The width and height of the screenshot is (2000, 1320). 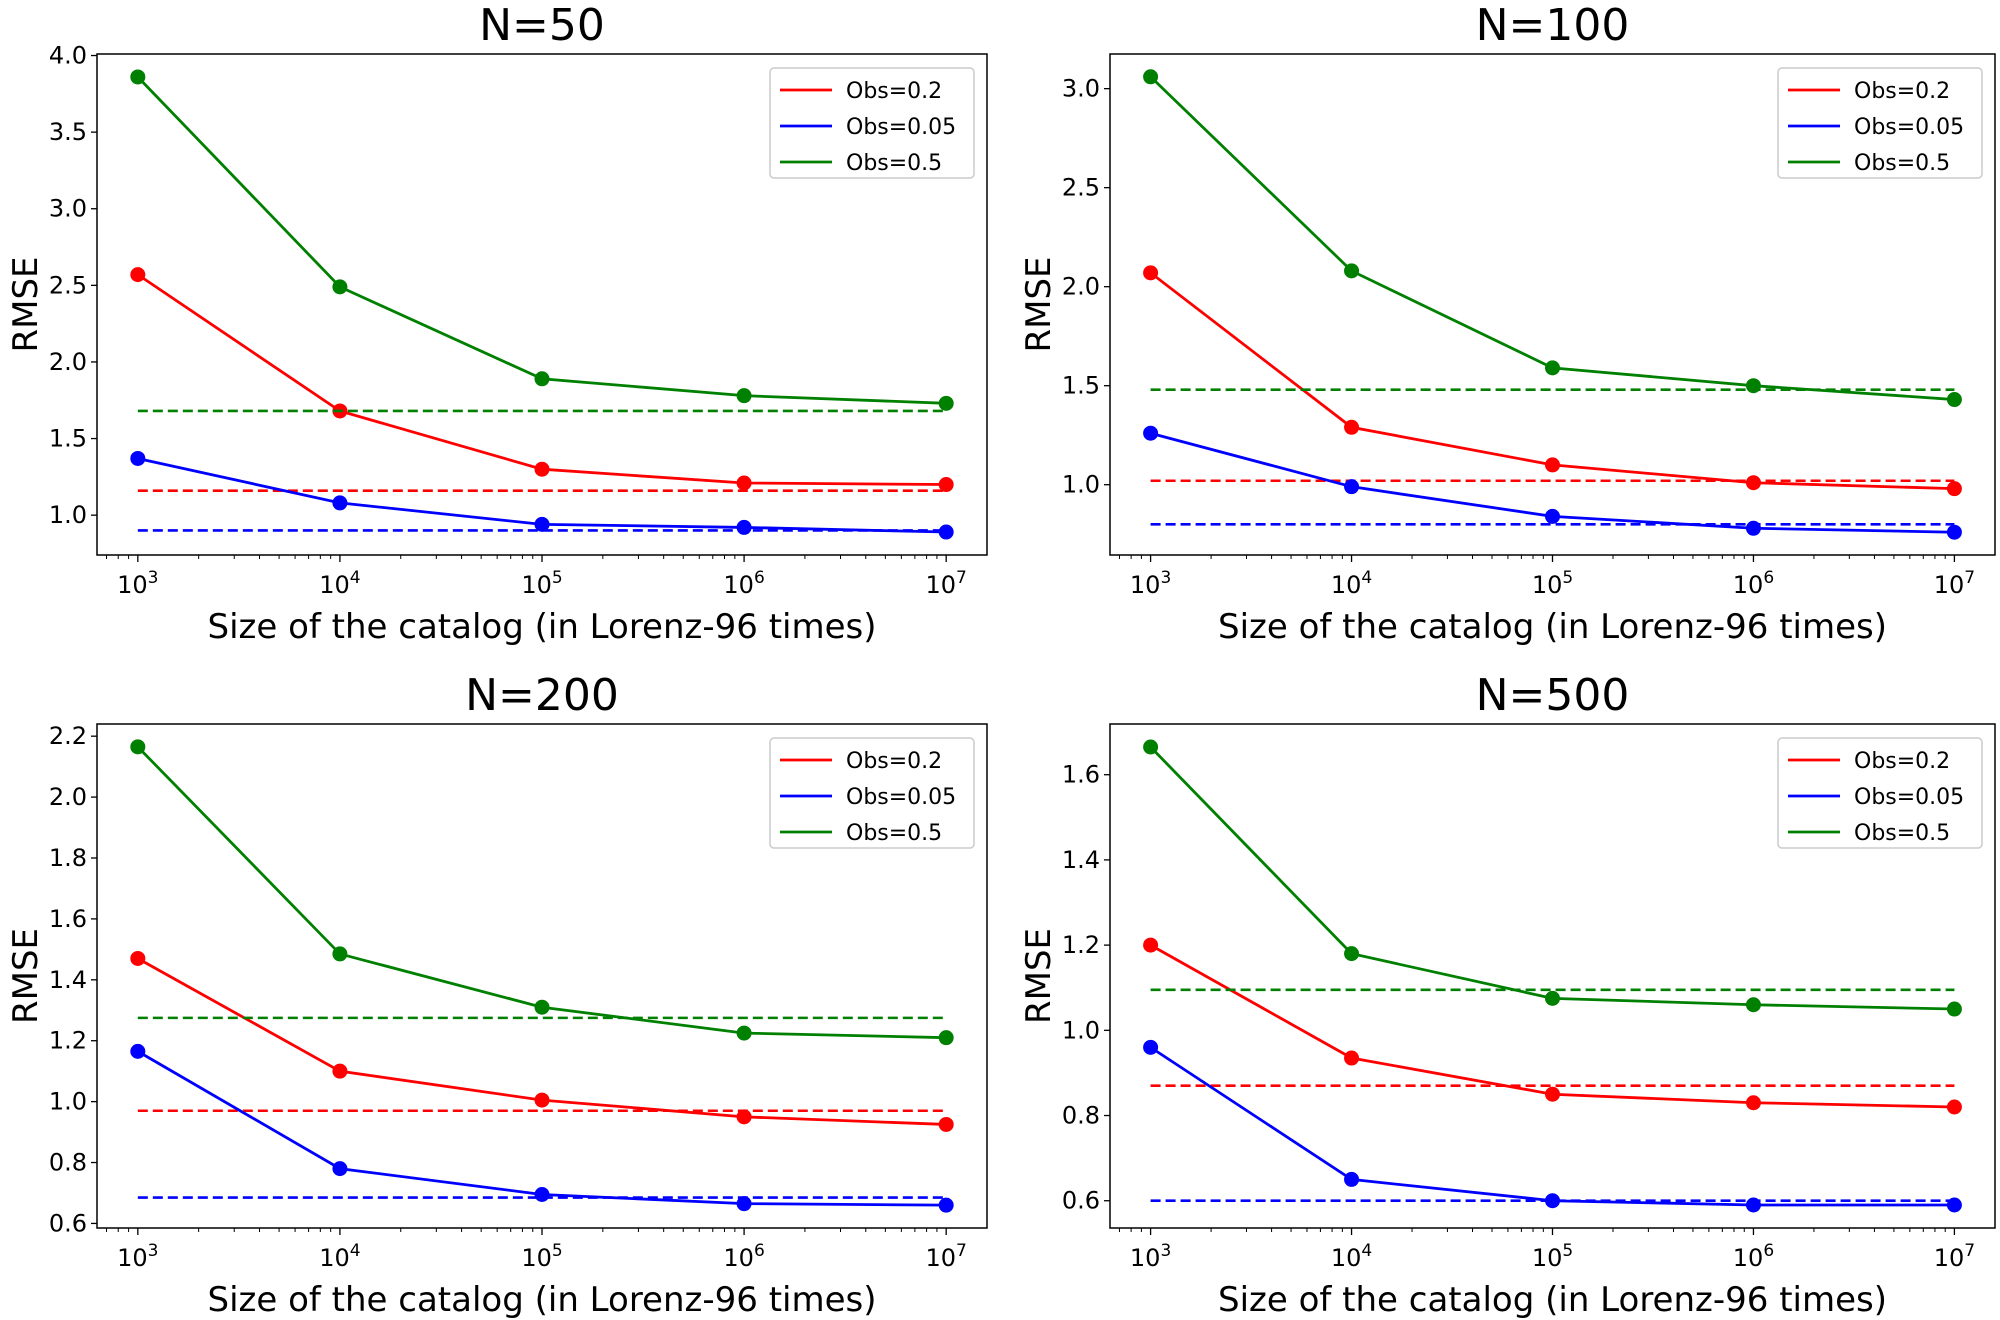 What do you see at coordinates (68, 56) in the screenshot?
I see `y-tick-label: 4.0` at bounding box center [68, 56].